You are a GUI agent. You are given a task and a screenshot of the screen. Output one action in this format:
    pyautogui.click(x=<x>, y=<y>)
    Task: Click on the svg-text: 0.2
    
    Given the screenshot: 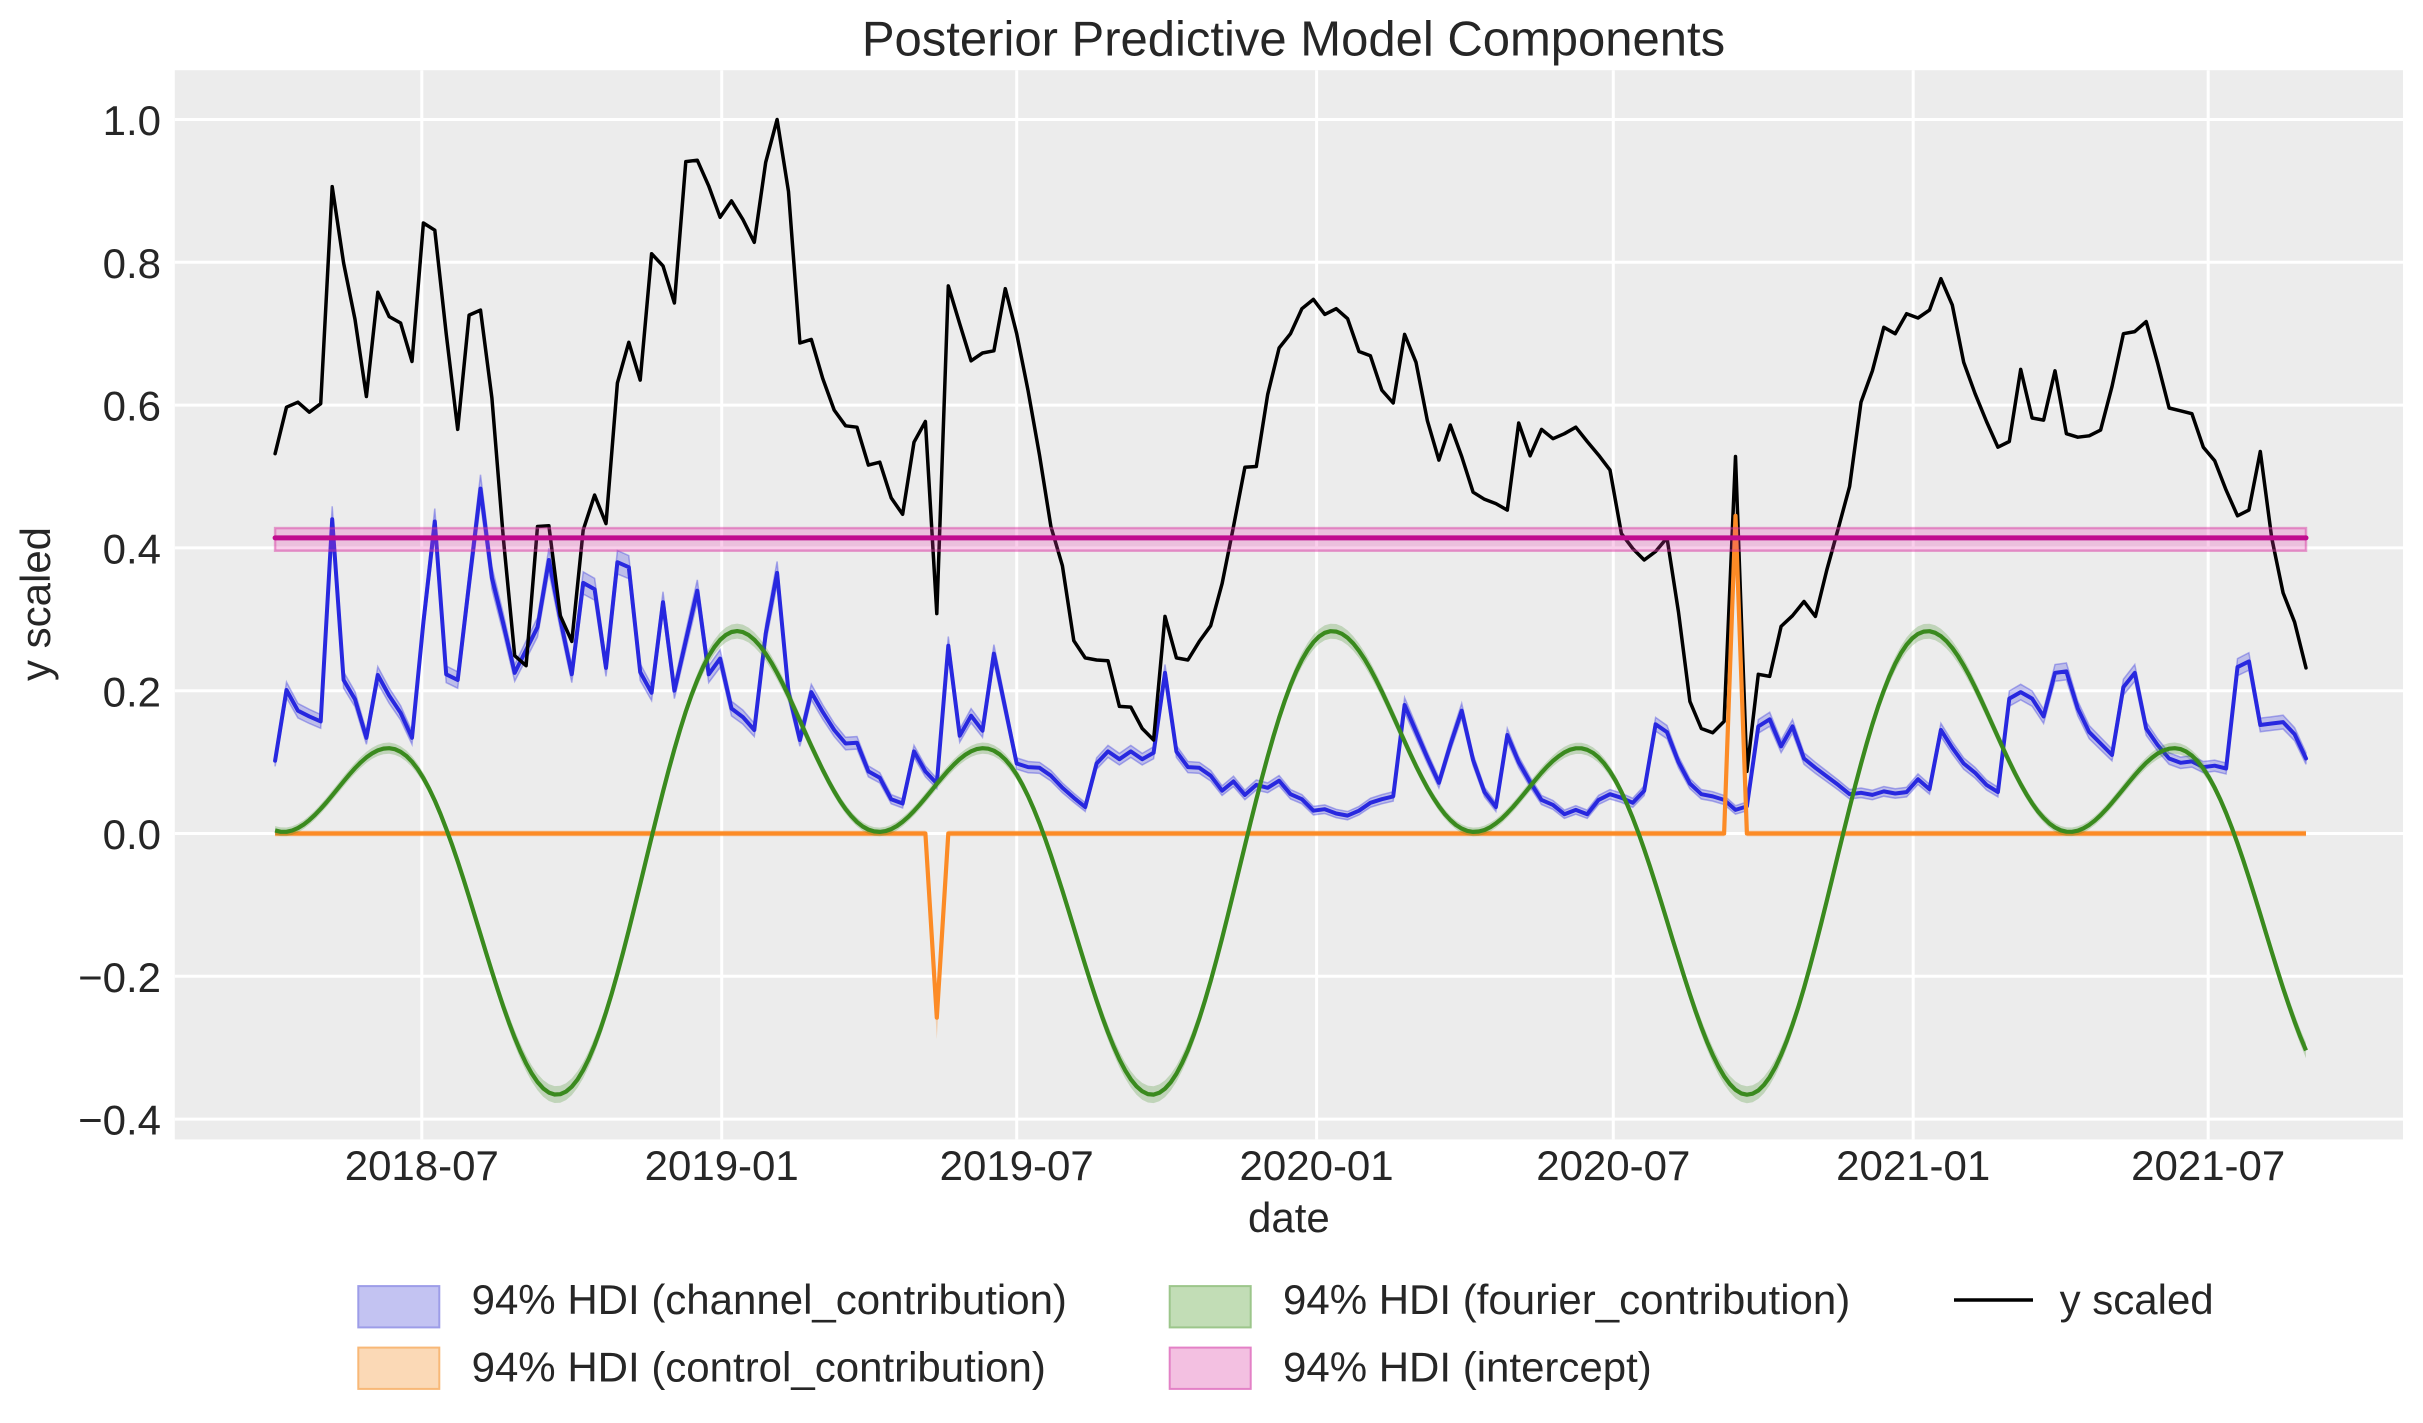 What is the action you would take?
    pyautogui.click(x=132, y=691)
    